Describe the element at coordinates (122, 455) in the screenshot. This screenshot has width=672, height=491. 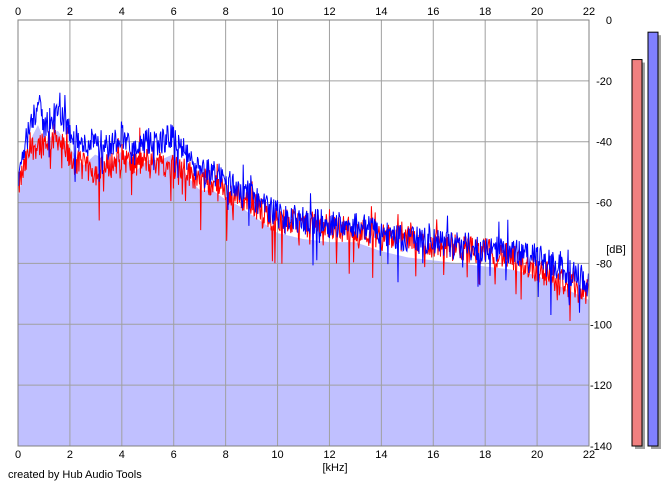
I see `x-tick-label-bottom: 4` at that location.